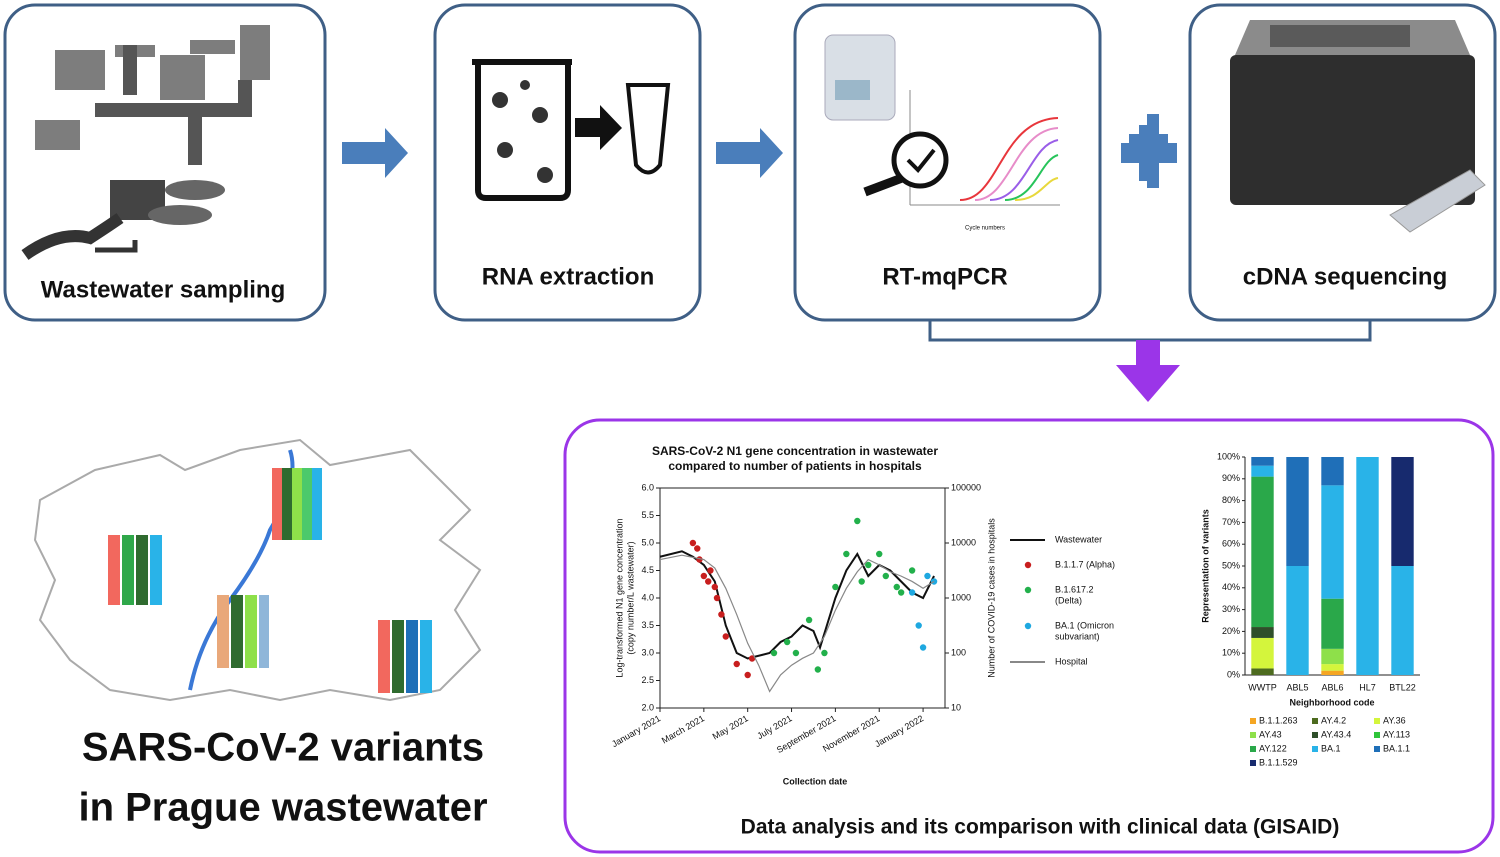  What do you see at coordinates (942, 133) in the screenshot?
I see `qpcr-icon: Cycle numbers` at bounding box center [942, 133].